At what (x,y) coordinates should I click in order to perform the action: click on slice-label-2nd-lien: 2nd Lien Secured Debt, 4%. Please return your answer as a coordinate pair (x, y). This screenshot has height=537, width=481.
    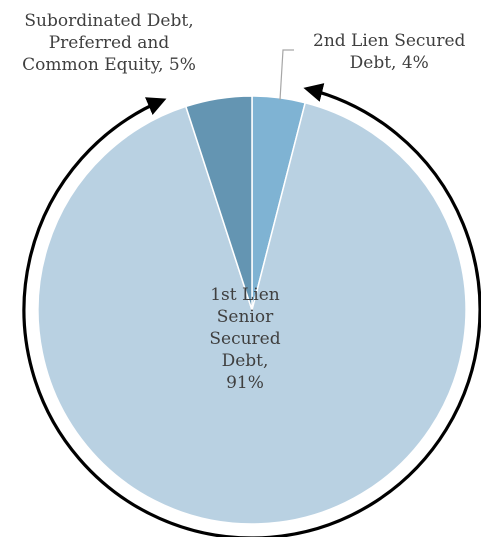
    Looking at the image, I should click on (389, 52).